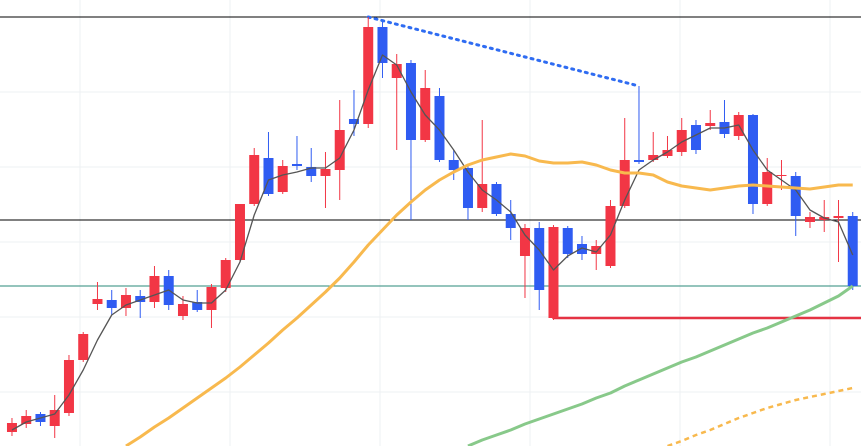  I want to click on indicator-line, so click(760, 416).